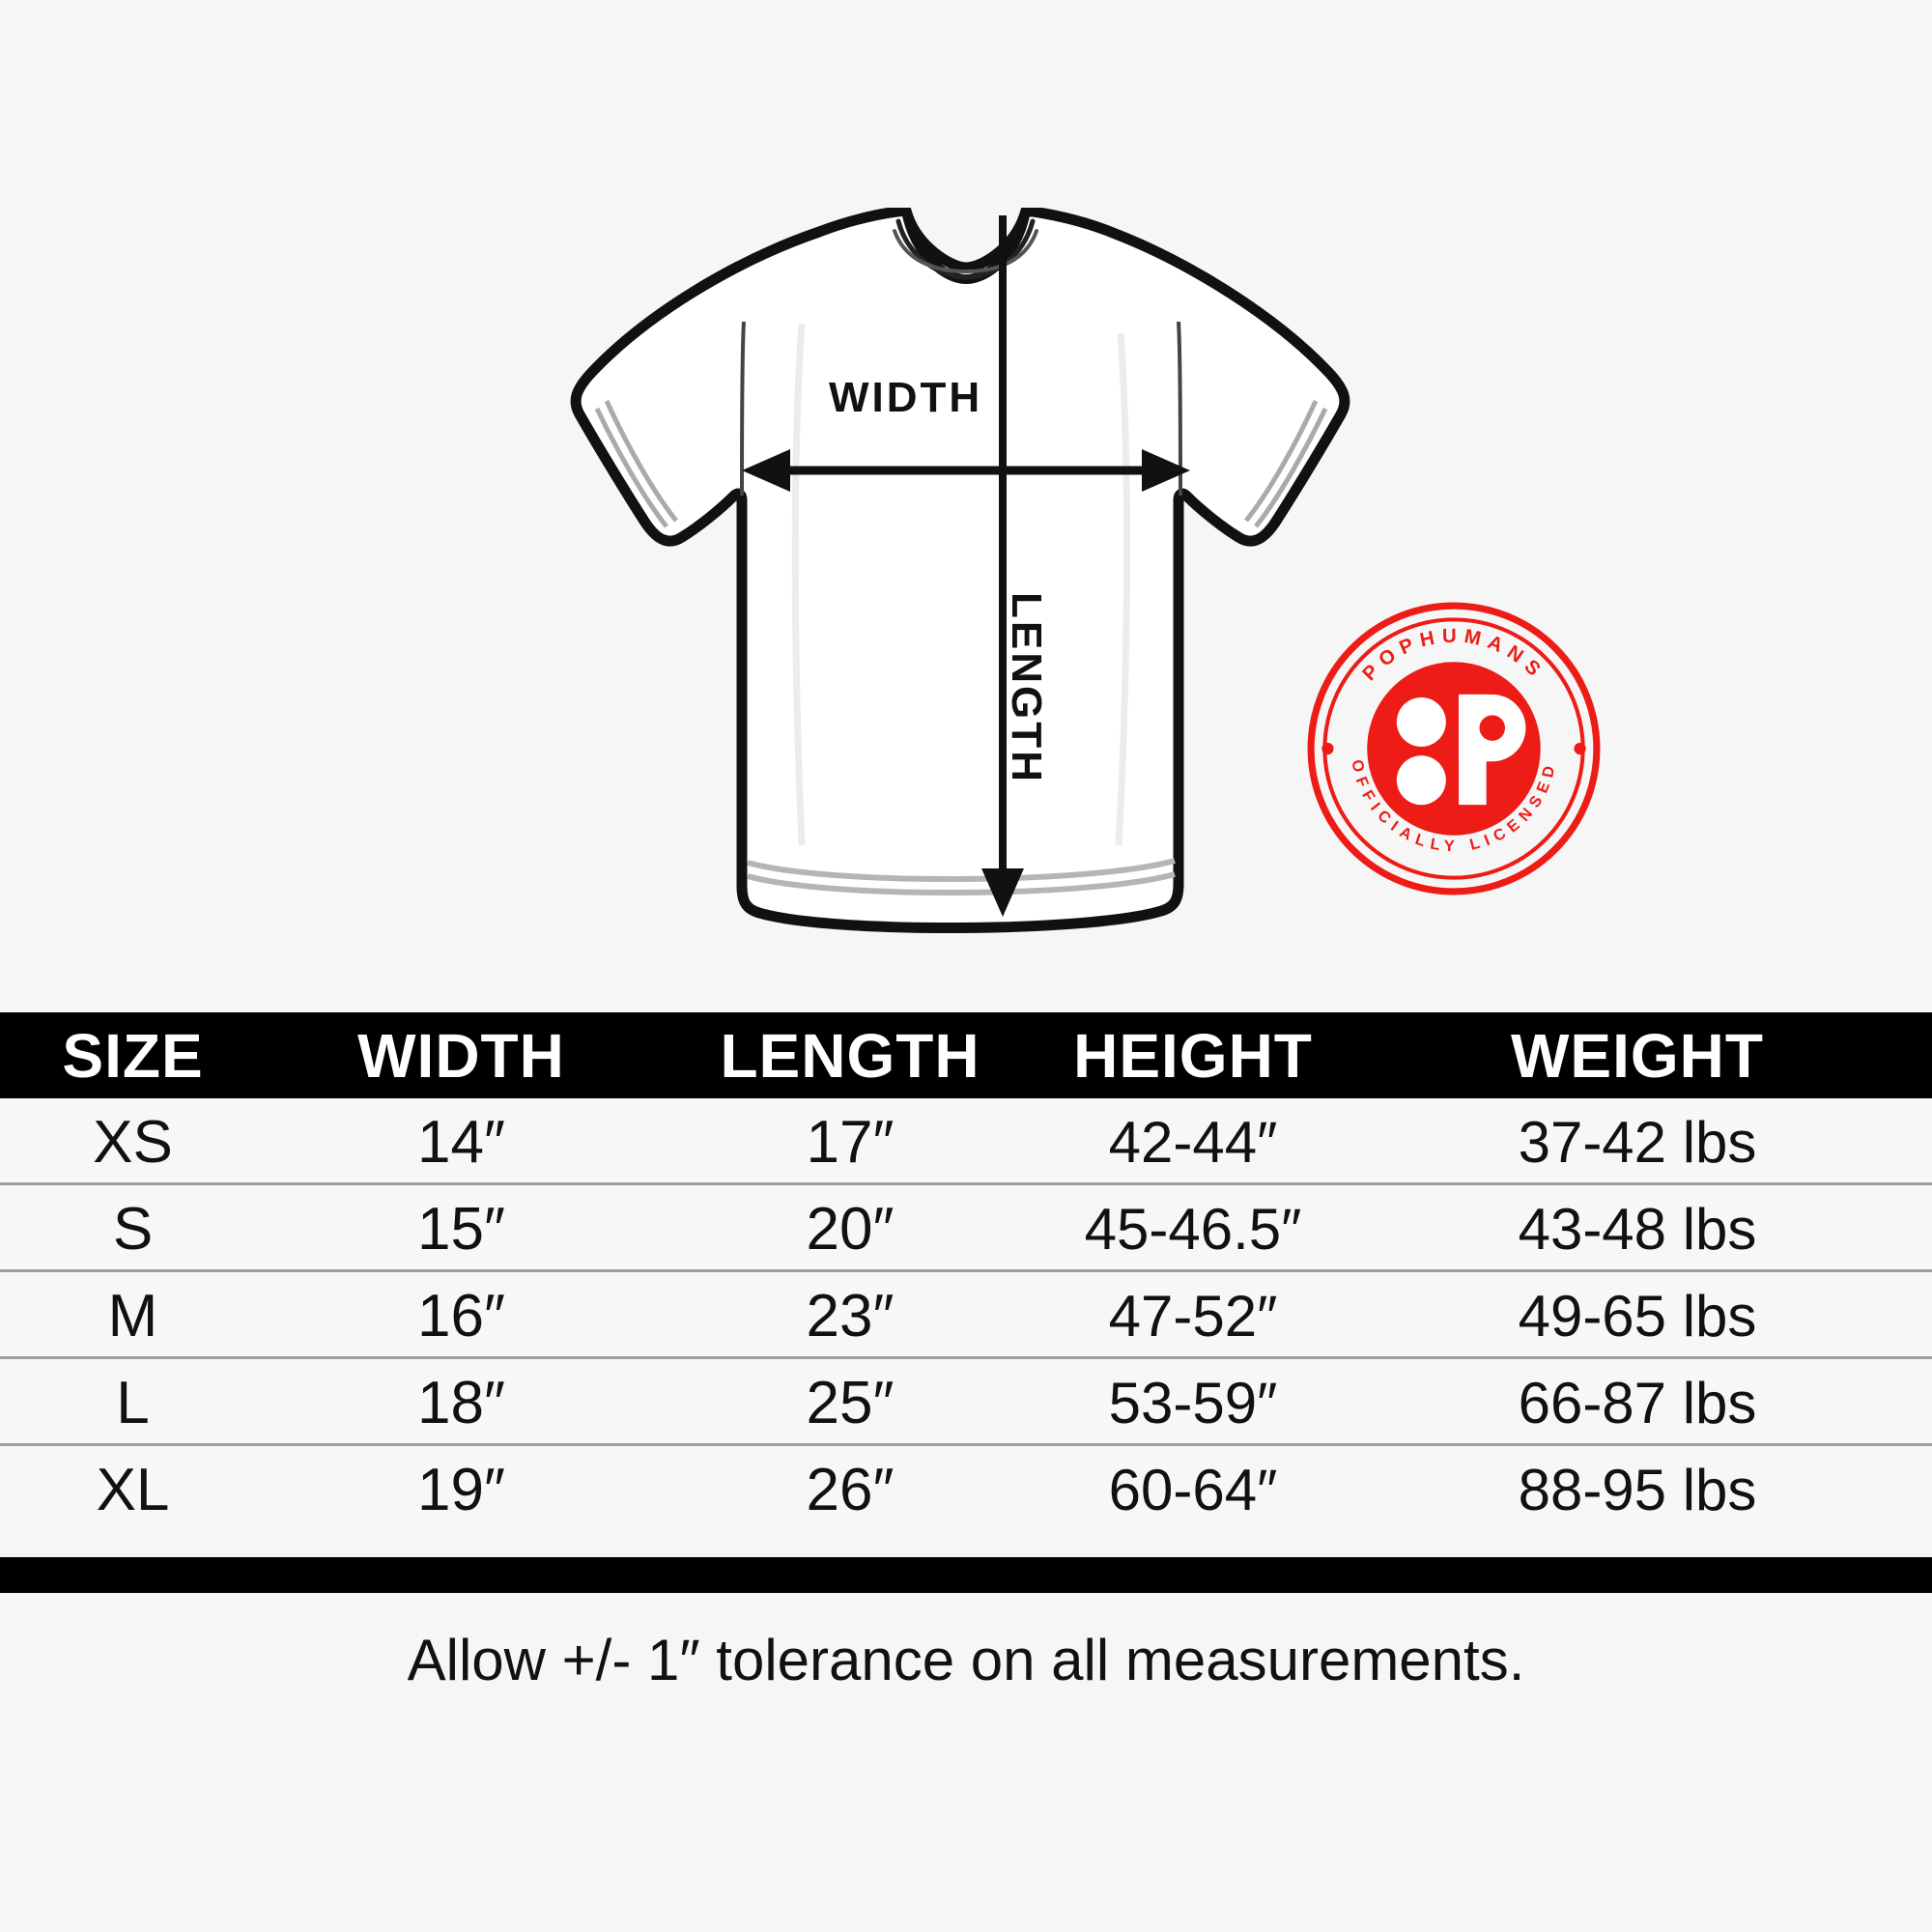 This screenshot has width=1932, height=1932. What do you see at coordinates (966, 1402) in the screenshot?
I see `table-row: L 18″ 25″ 53-59″ 66-87 lbs` at bounding box center [966, 1402].